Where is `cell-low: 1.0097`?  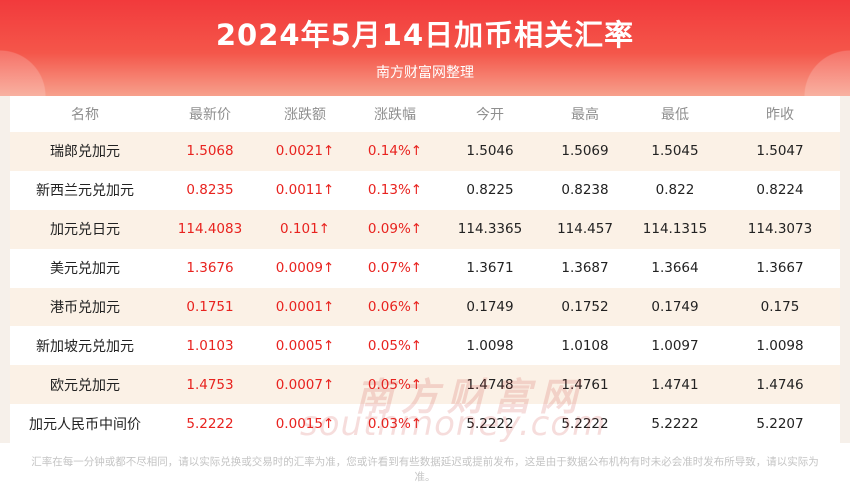
cell-low: 1.0097 is located at coordinates (675, 346).